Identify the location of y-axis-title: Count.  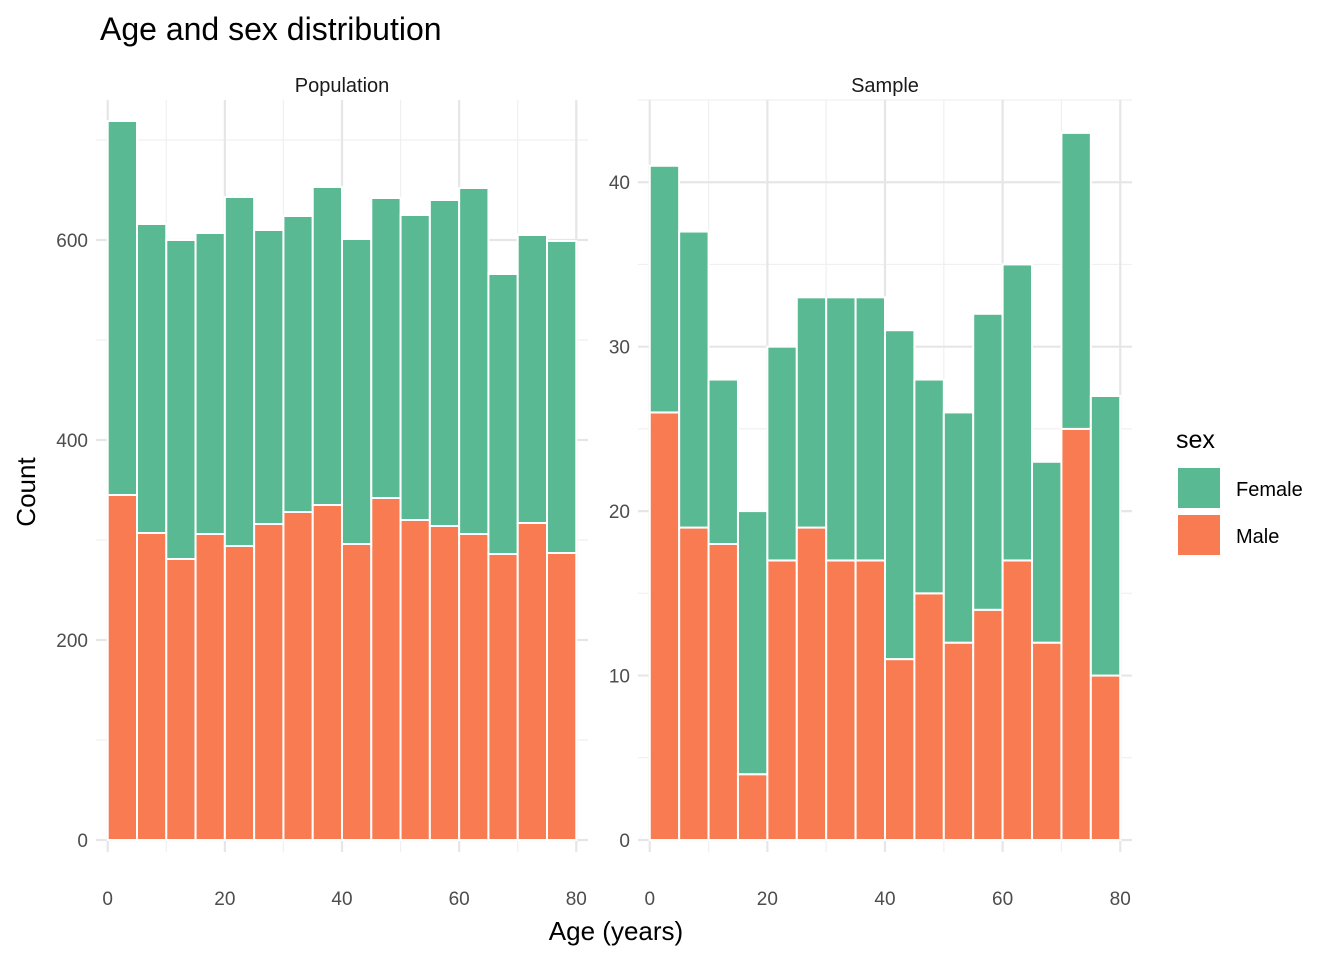
(26, 492).